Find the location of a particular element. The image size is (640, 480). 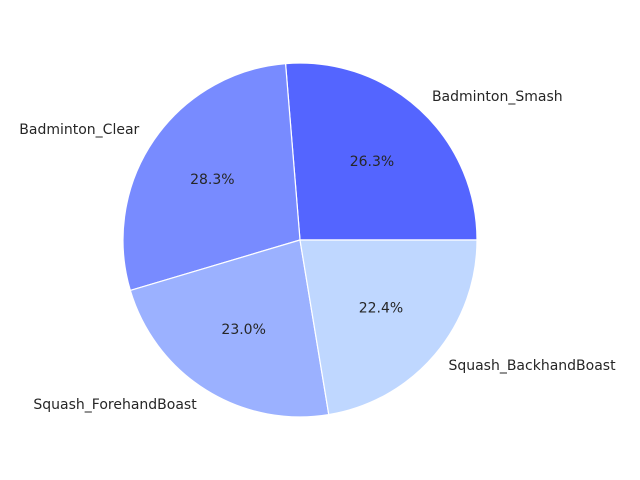

pie-slice-squash-forehandboast is located at coordinates (229, 328).